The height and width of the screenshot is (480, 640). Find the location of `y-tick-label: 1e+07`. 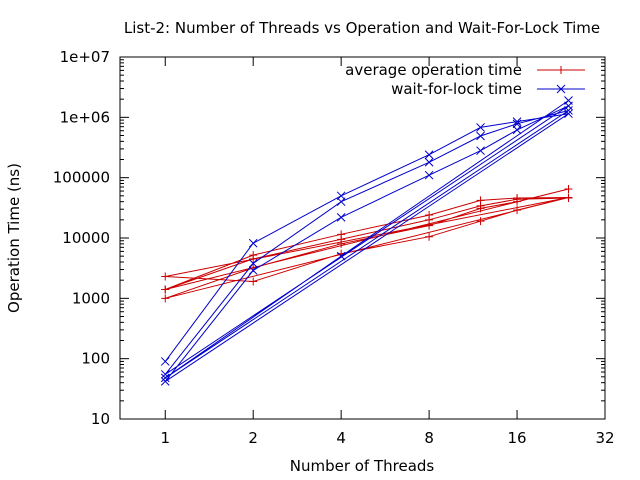

y-tick-label: 1e+07 is located at coordinates (85, 57).